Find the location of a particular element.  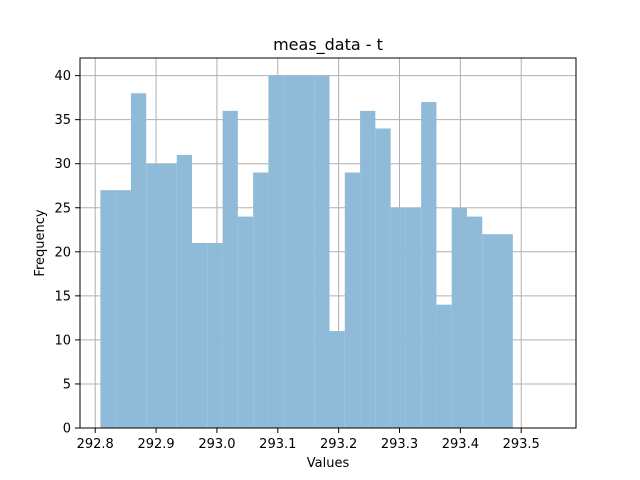

x-tick-label-7: 293.5 is located at coordinates (521, 444).